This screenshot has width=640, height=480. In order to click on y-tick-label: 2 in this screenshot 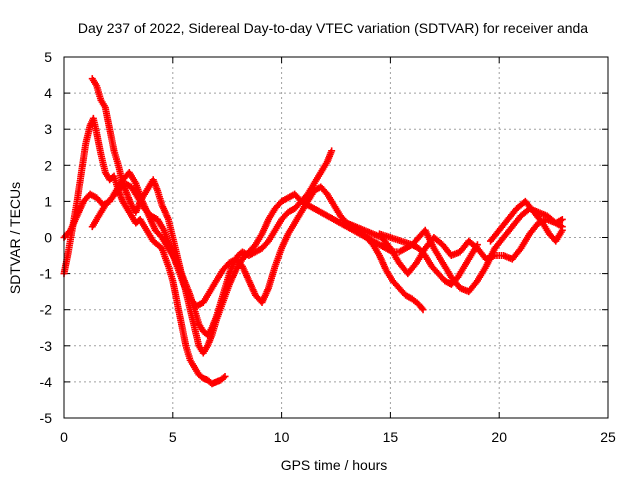, I will do `click(48, 165)`.